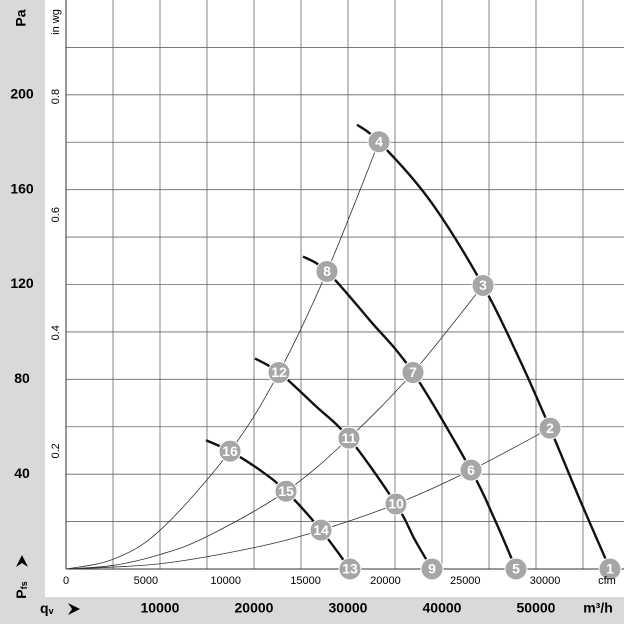 This screenshot has height=624, width=624. I want to click on y2-unit: in wg, so click(56, 22).